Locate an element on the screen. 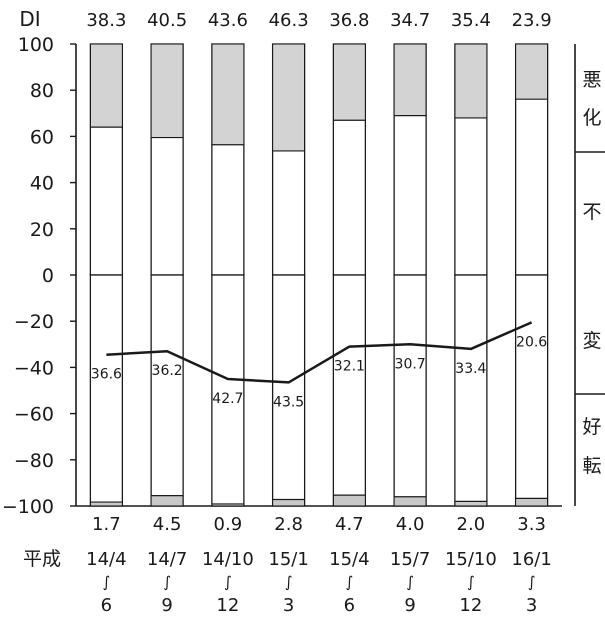  line-value-label: 42.7 is located at coordinates (227, 399).